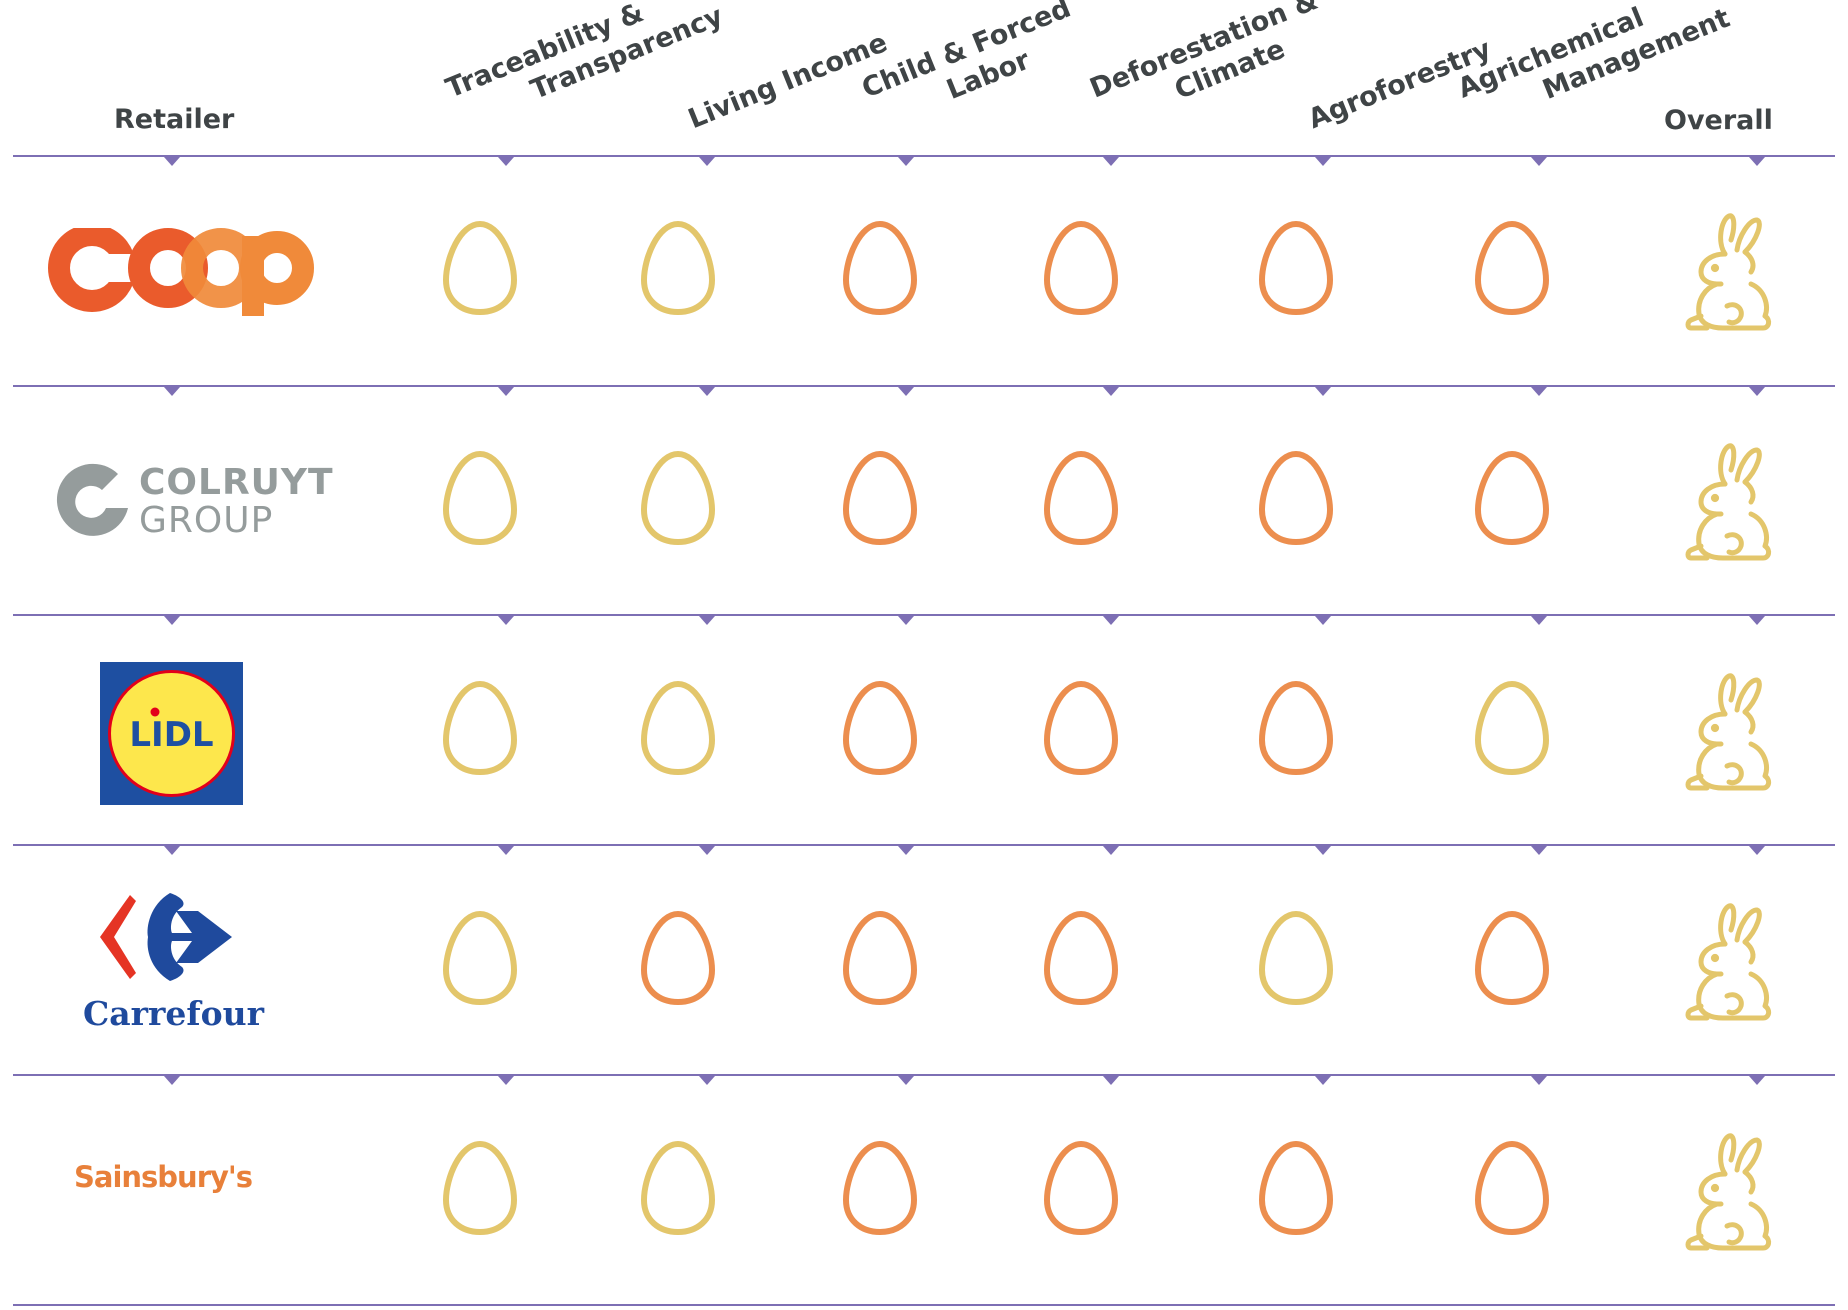  I want to click on colruyt-logo: COLRUYT GROUP, so click(191, 500).